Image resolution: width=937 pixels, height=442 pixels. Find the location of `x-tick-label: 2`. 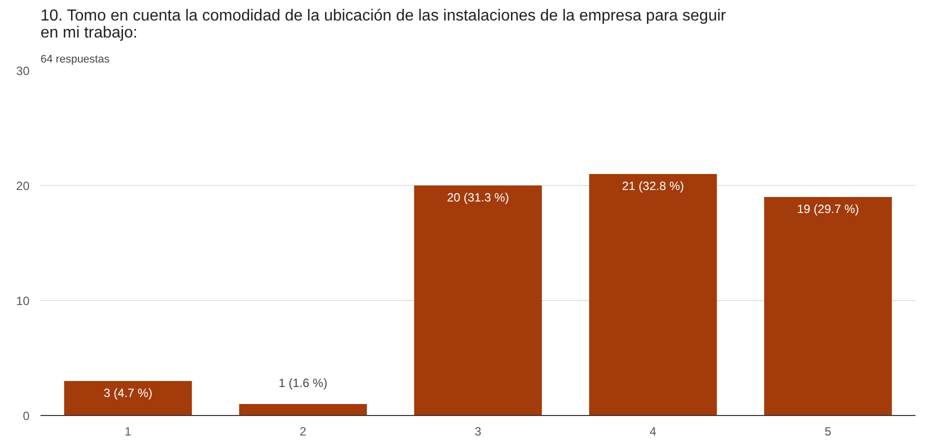

x-tick-label: 2 is located at coordinates (303, 431).